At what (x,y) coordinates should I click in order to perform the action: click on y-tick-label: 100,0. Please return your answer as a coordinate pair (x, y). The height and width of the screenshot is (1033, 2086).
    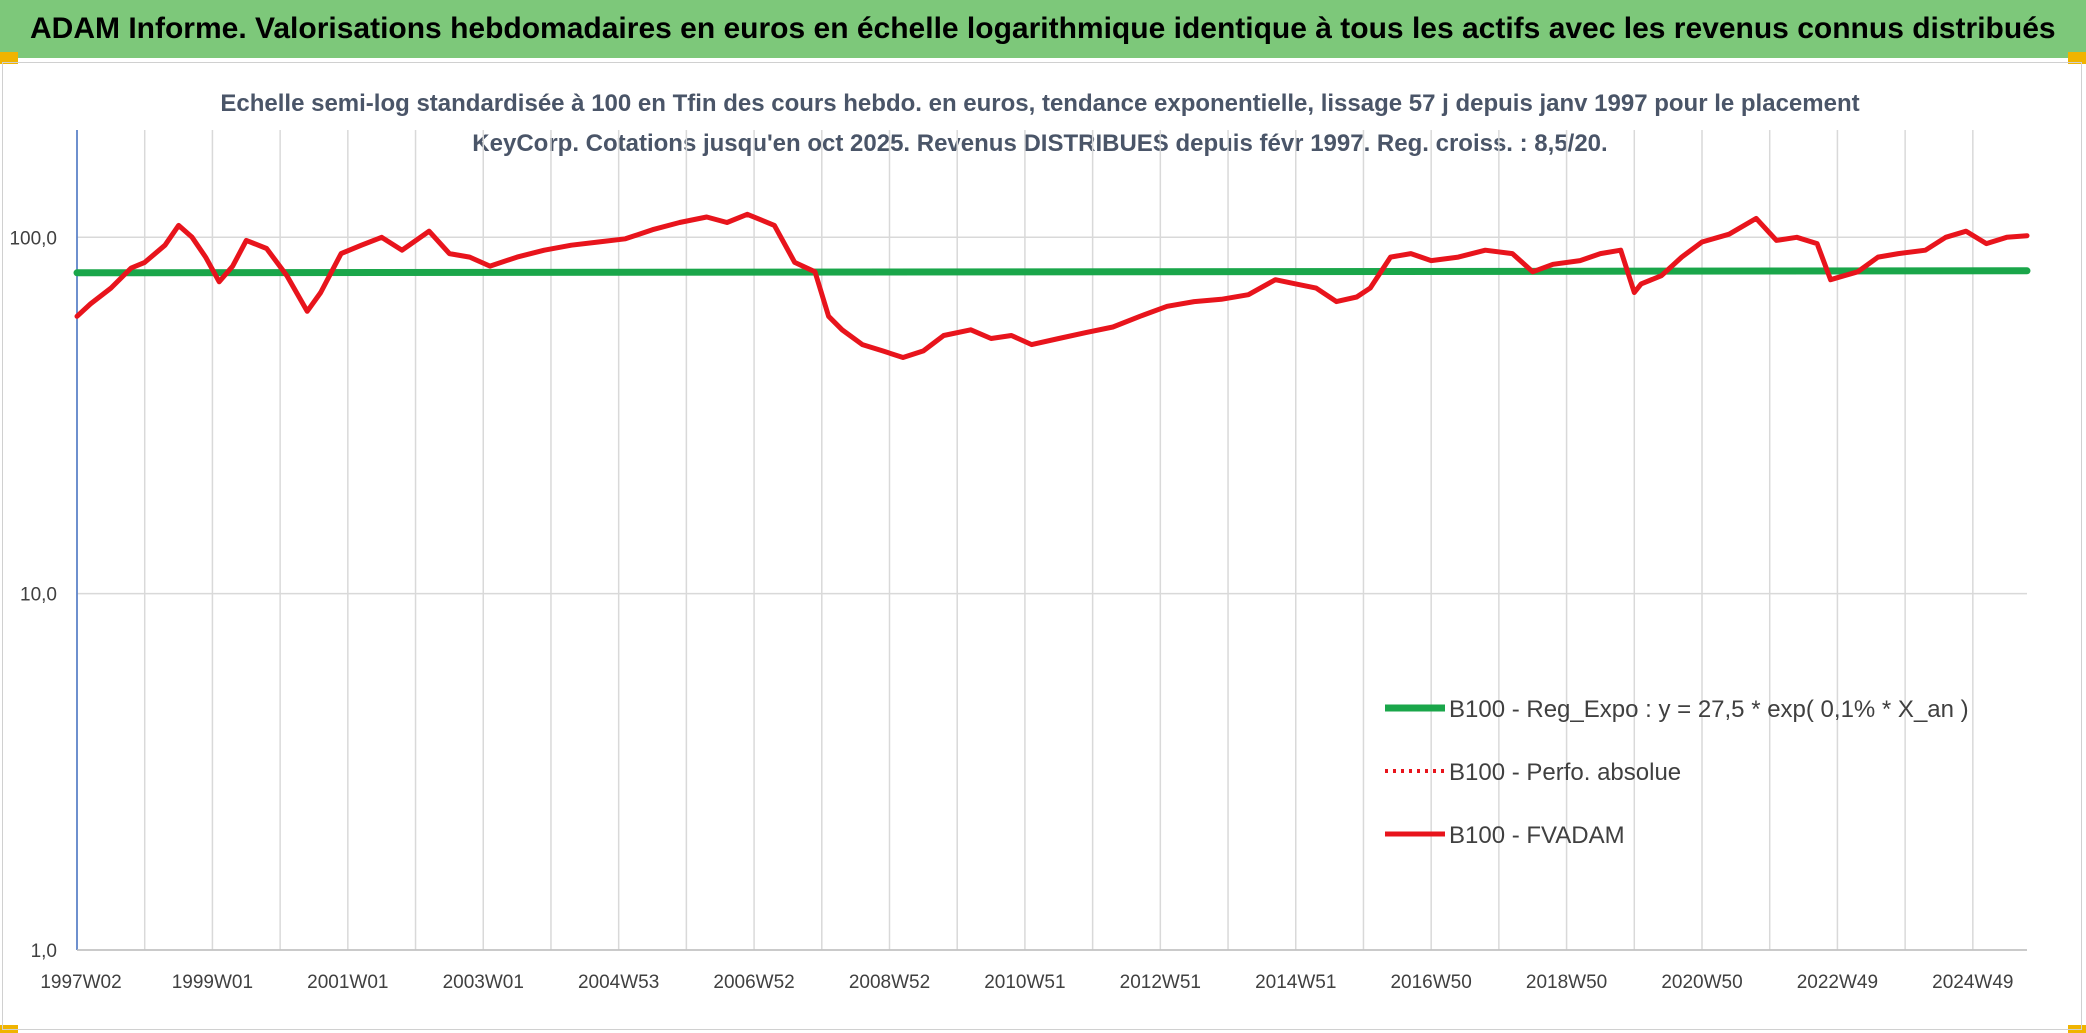
    Looking at the image, I should click on (33, 238).